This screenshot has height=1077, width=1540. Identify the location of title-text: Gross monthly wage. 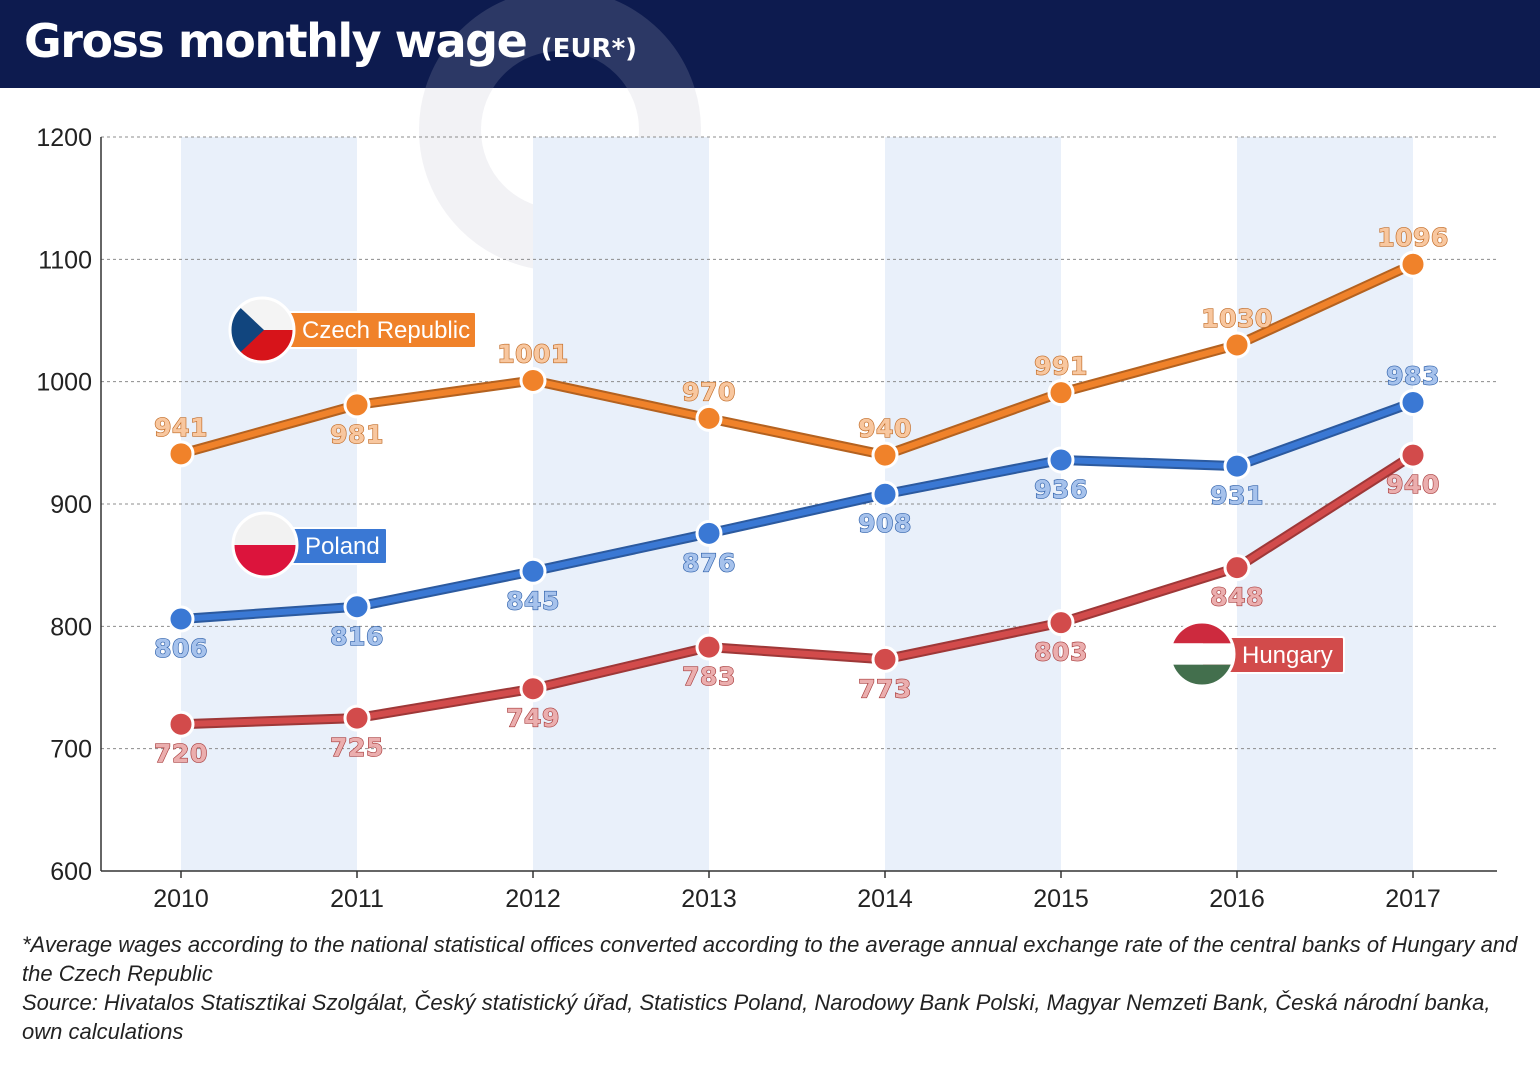
(276, 41).